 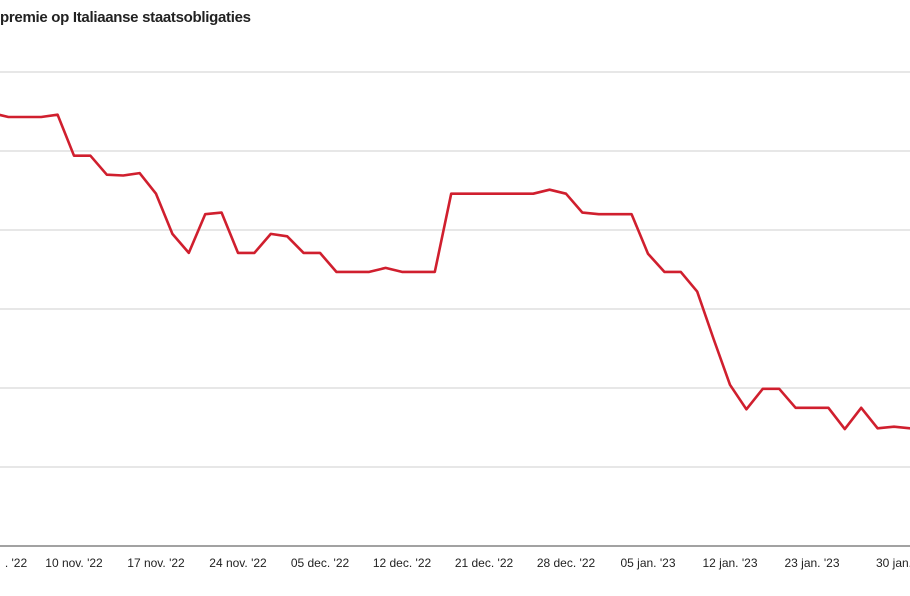 What do you see at coordinates (320, 563) in the screenshot?
I see `x-tick-label: 05 dec. '22` at bounding box center [320, 563].